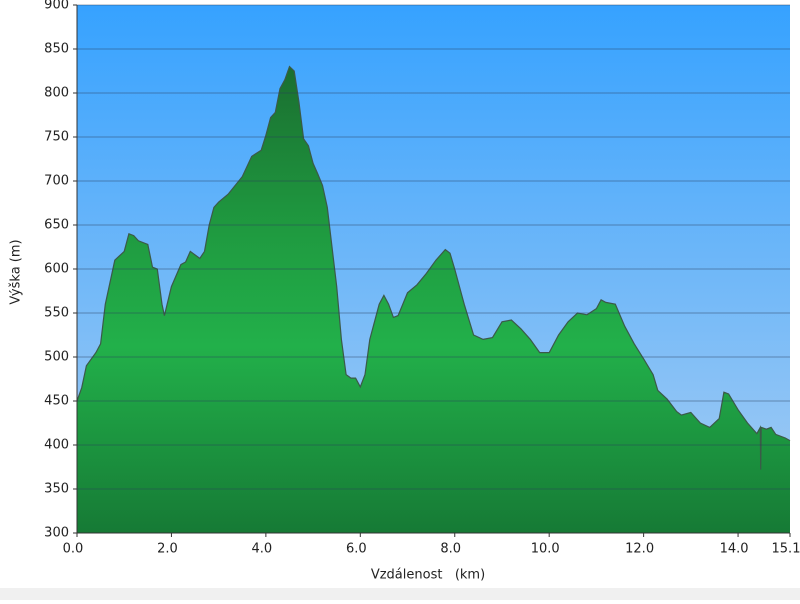  What do you see at coordinates (56, 445) in the screenshot?
I see `y-tick-label: 400` at bounding box center [56, 445].